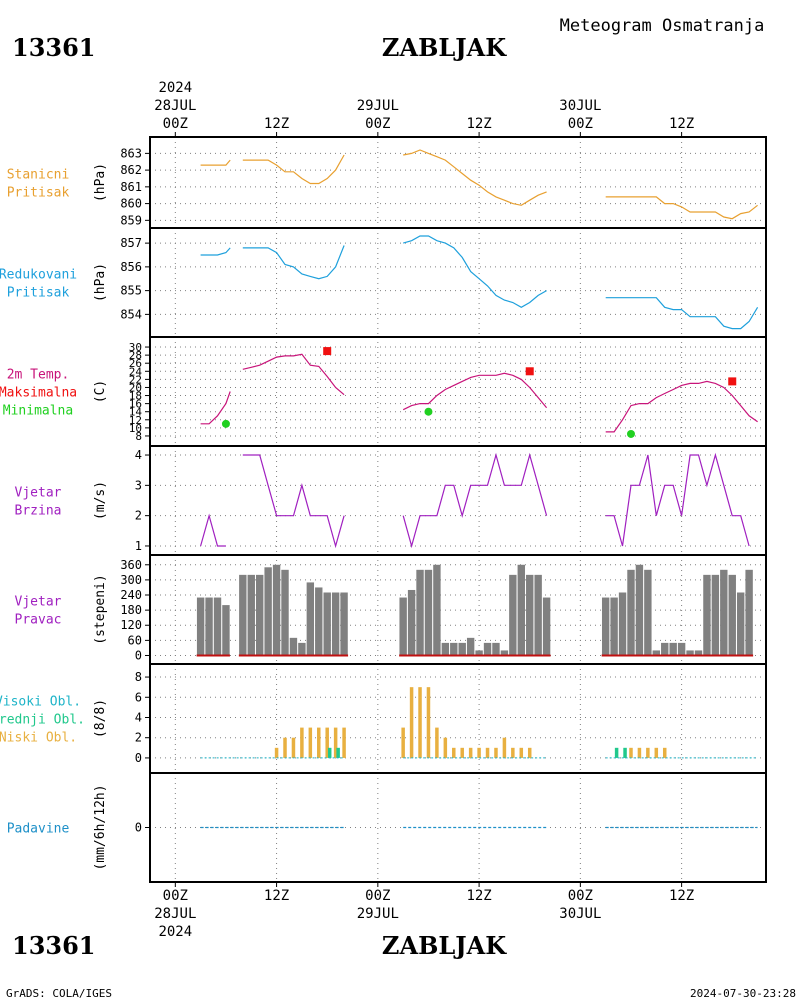 This screenshot has height=1000, width=800. Describe the element at coordinates (387, 182) in the screenshot. I see `panel-station-pressure: 859 860 861 862 863 (hPa) Stanicni Pritisak` at that location.